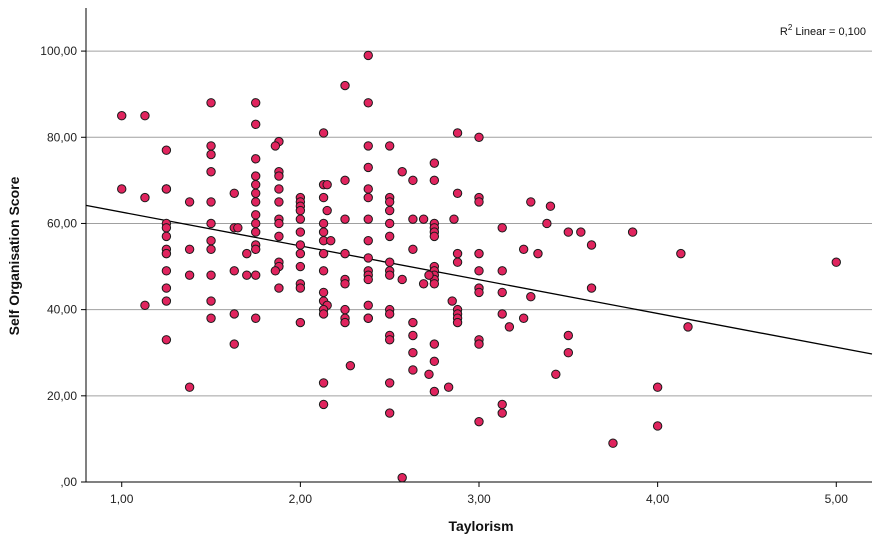 Image resolution: width=878 pixels, height=545 pixels. Describe the element at coordinates (68, 482) in the screenshot. I see `y-tick-label: ,00` at that location.